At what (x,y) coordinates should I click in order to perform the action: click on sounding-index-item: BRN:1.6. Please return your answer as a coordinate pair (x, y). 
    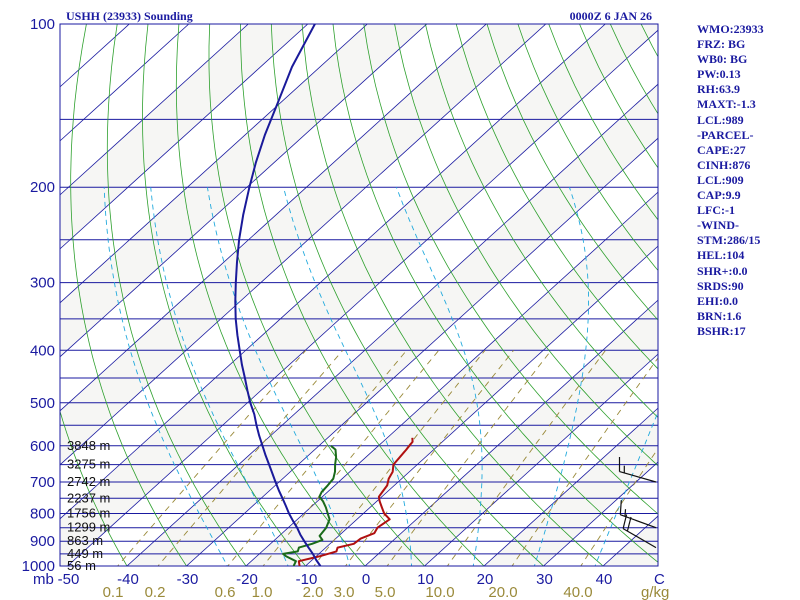
    Looking at the image, I should click on (719, 315).